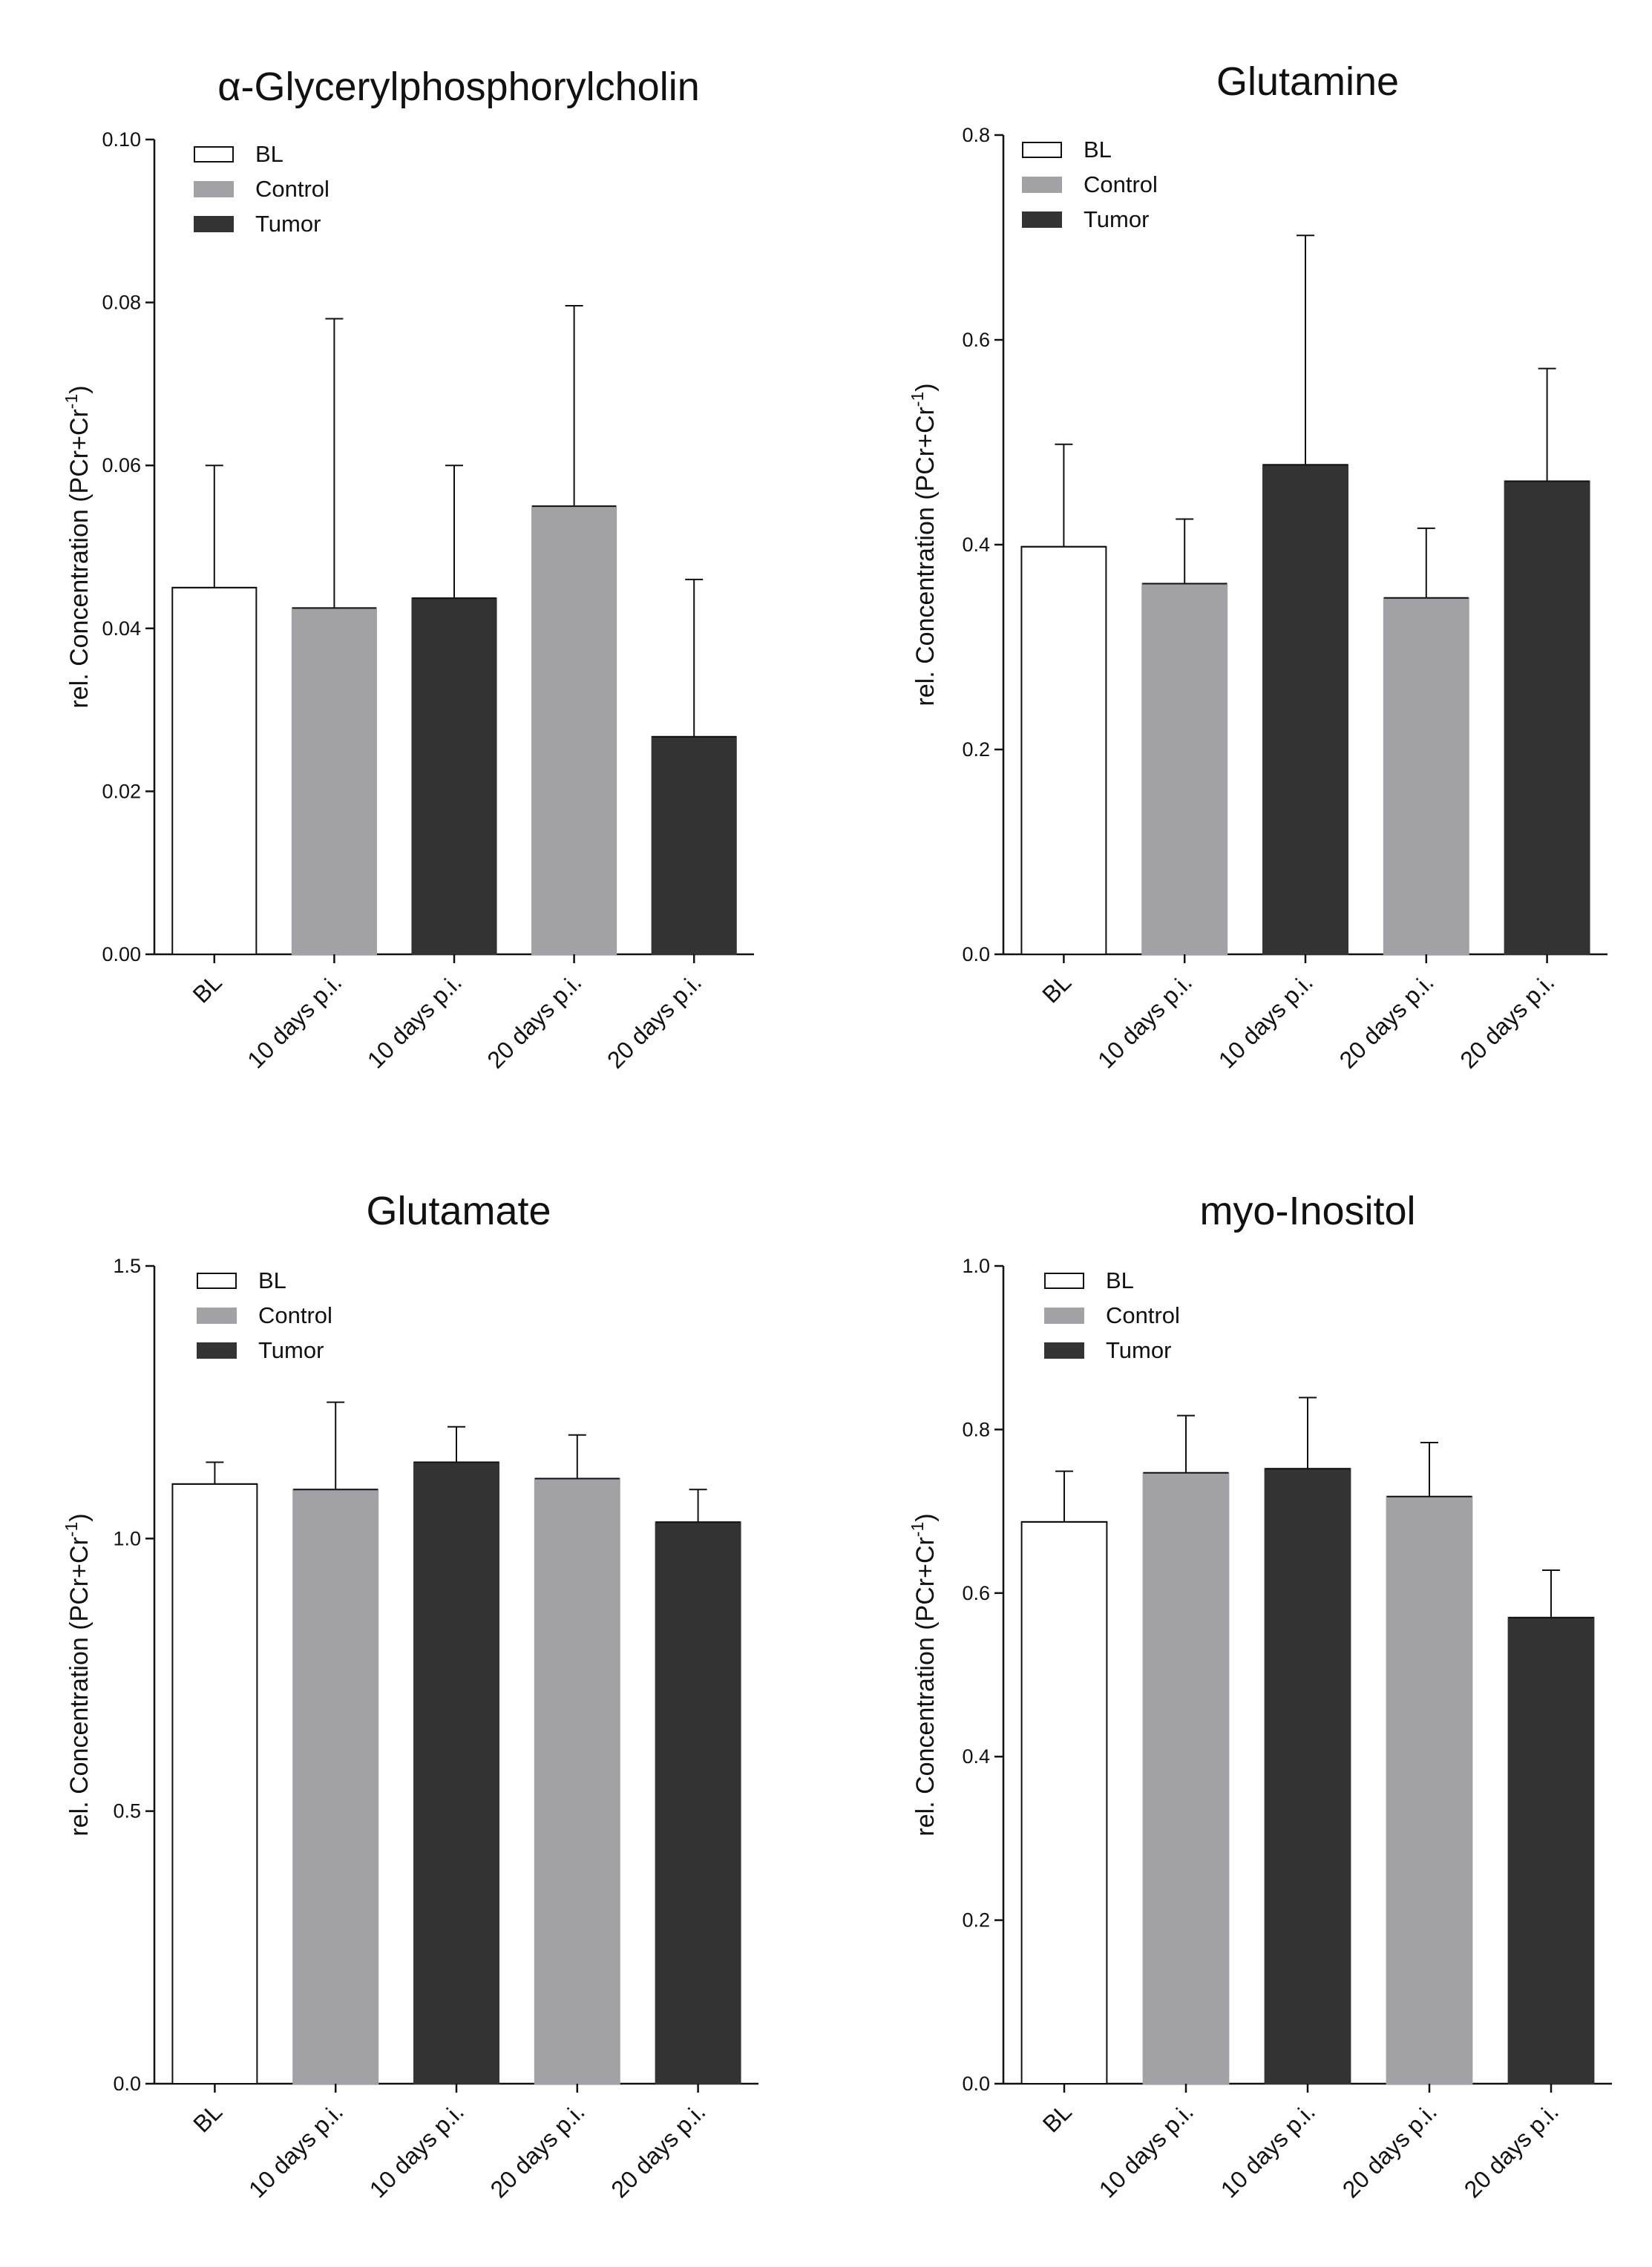 This screenshot has height=2267, width=1652. I want to click on y-tick-label: 0.10, so click(121, 139).